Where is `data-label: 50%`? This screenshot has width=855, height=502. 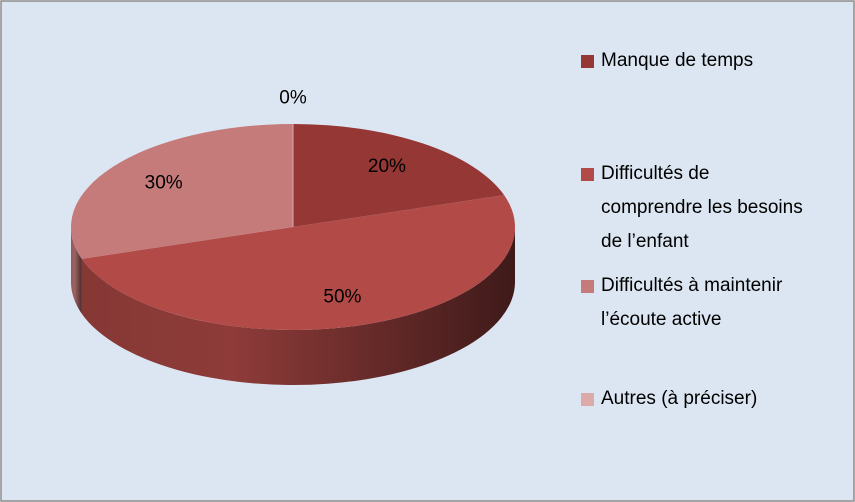 data-label: 50% is located at coordinates (342, 297).